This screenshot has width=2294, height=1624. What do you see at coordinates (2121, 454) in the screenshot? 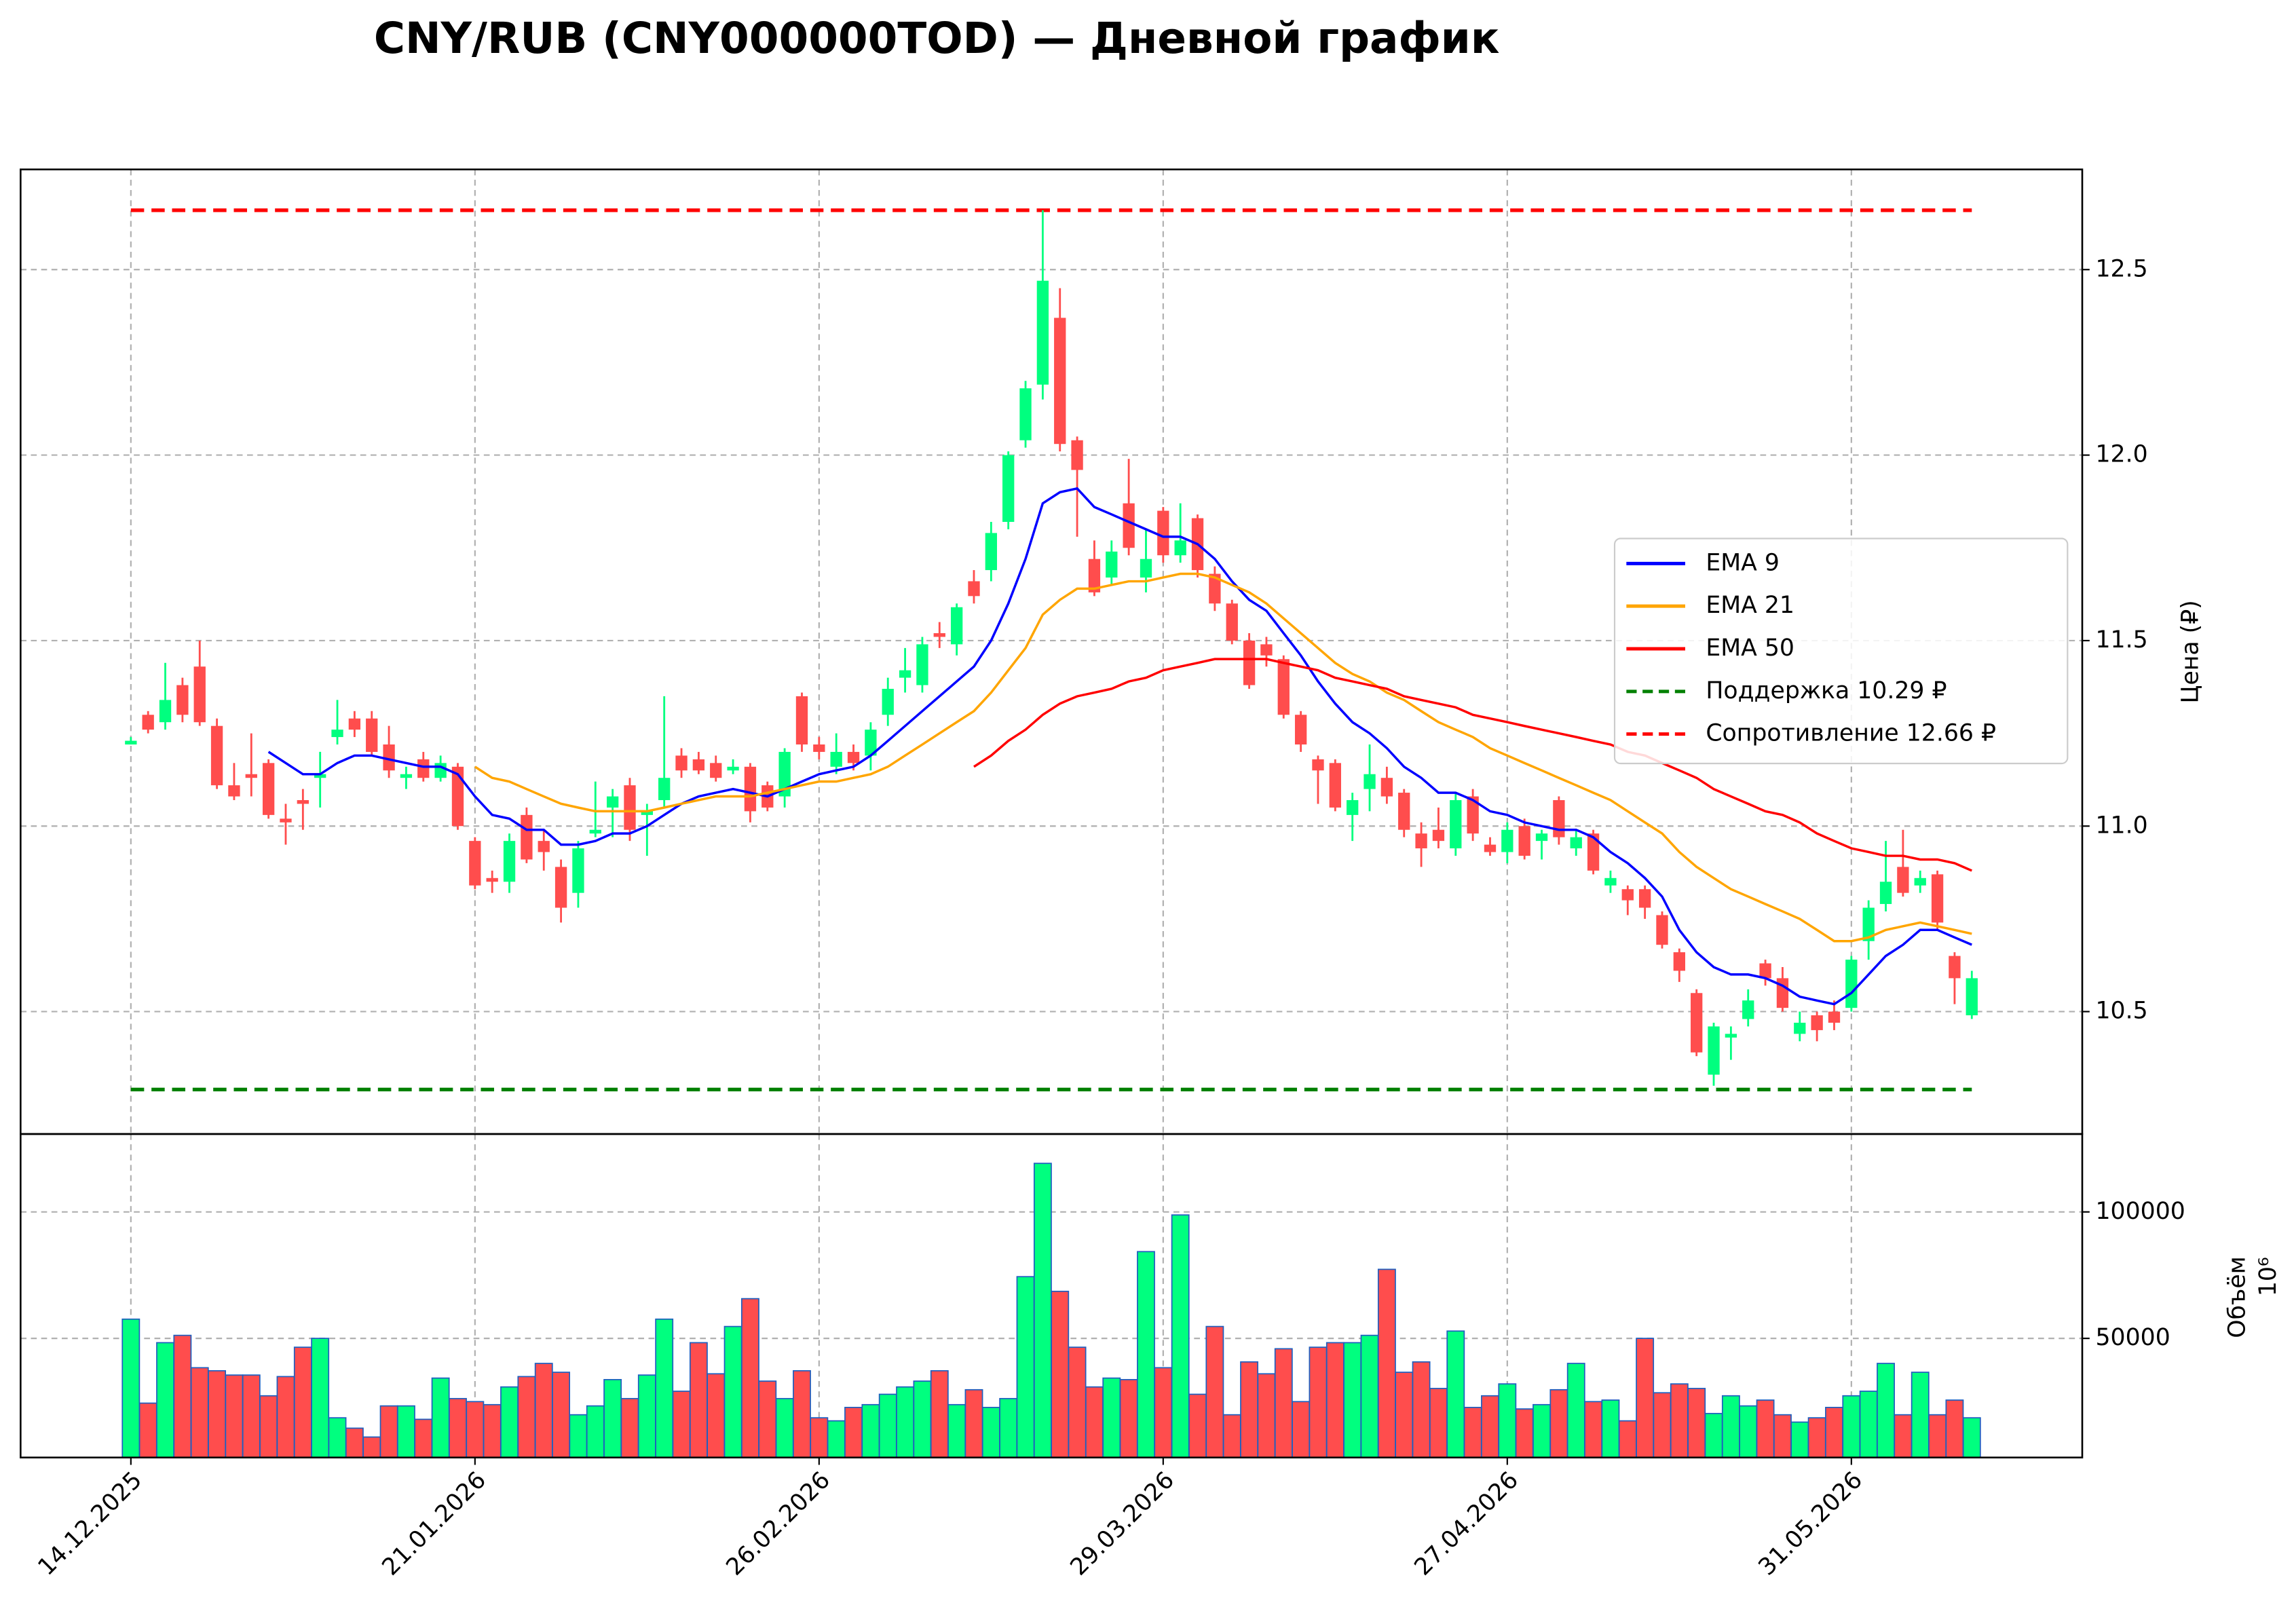
I see `y-tick-label: 12.0` at bounding box center [2121, 454].